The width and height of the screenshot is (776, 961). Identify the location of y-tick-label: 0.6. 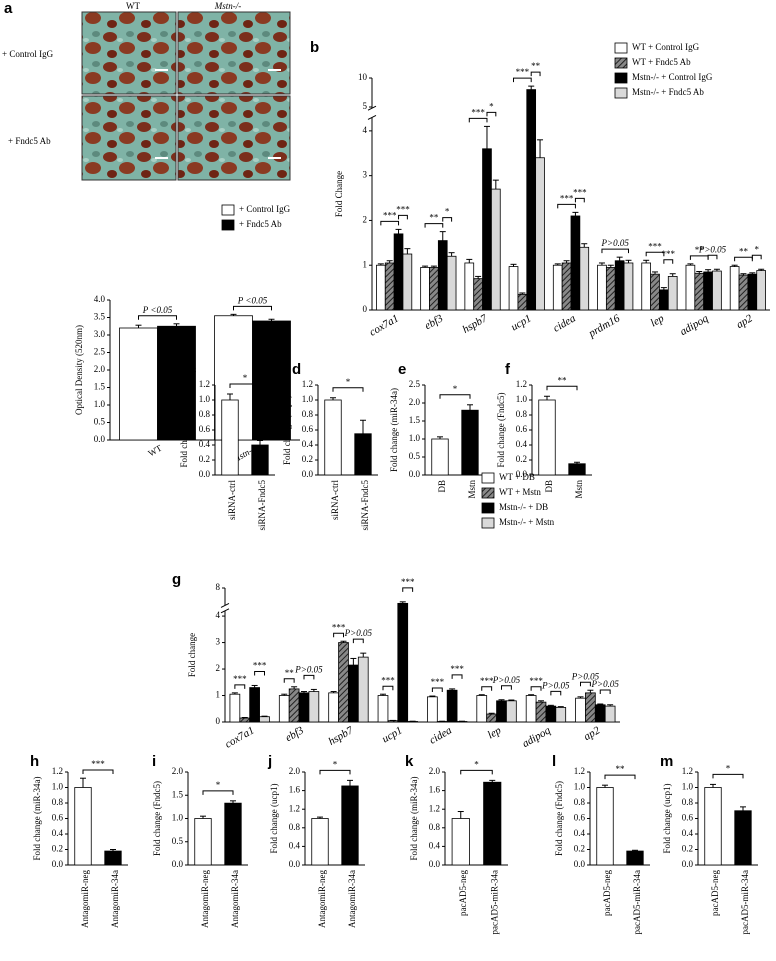
(205, 429).